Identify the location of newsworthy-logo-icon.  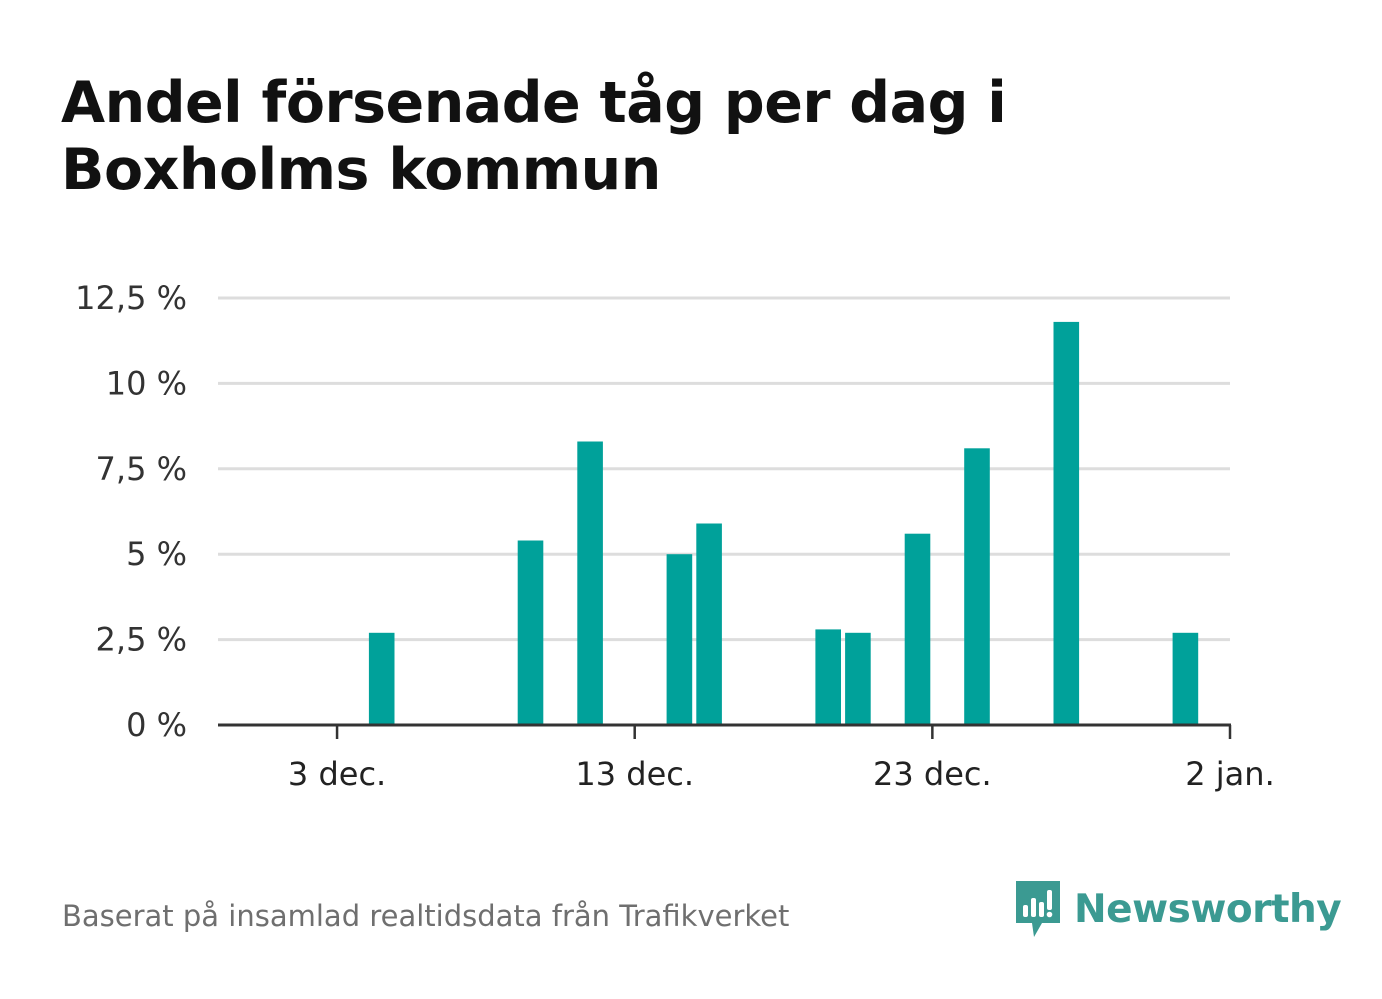
(1038, 909).